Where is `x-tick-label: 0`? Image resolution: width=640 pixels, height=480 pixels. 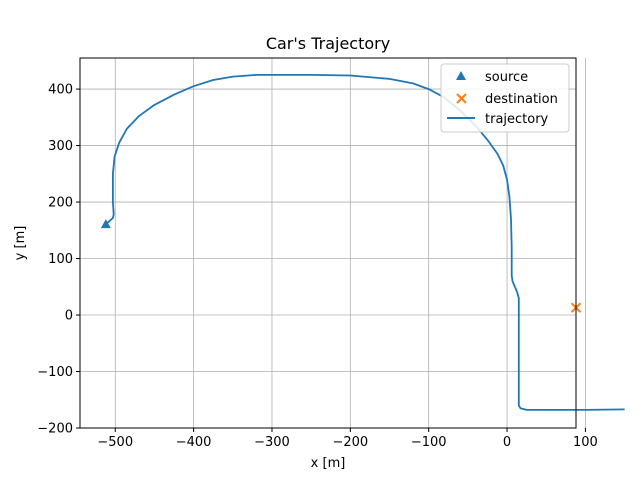 x-tick-label: 0 is located at coordinates (507, 442).